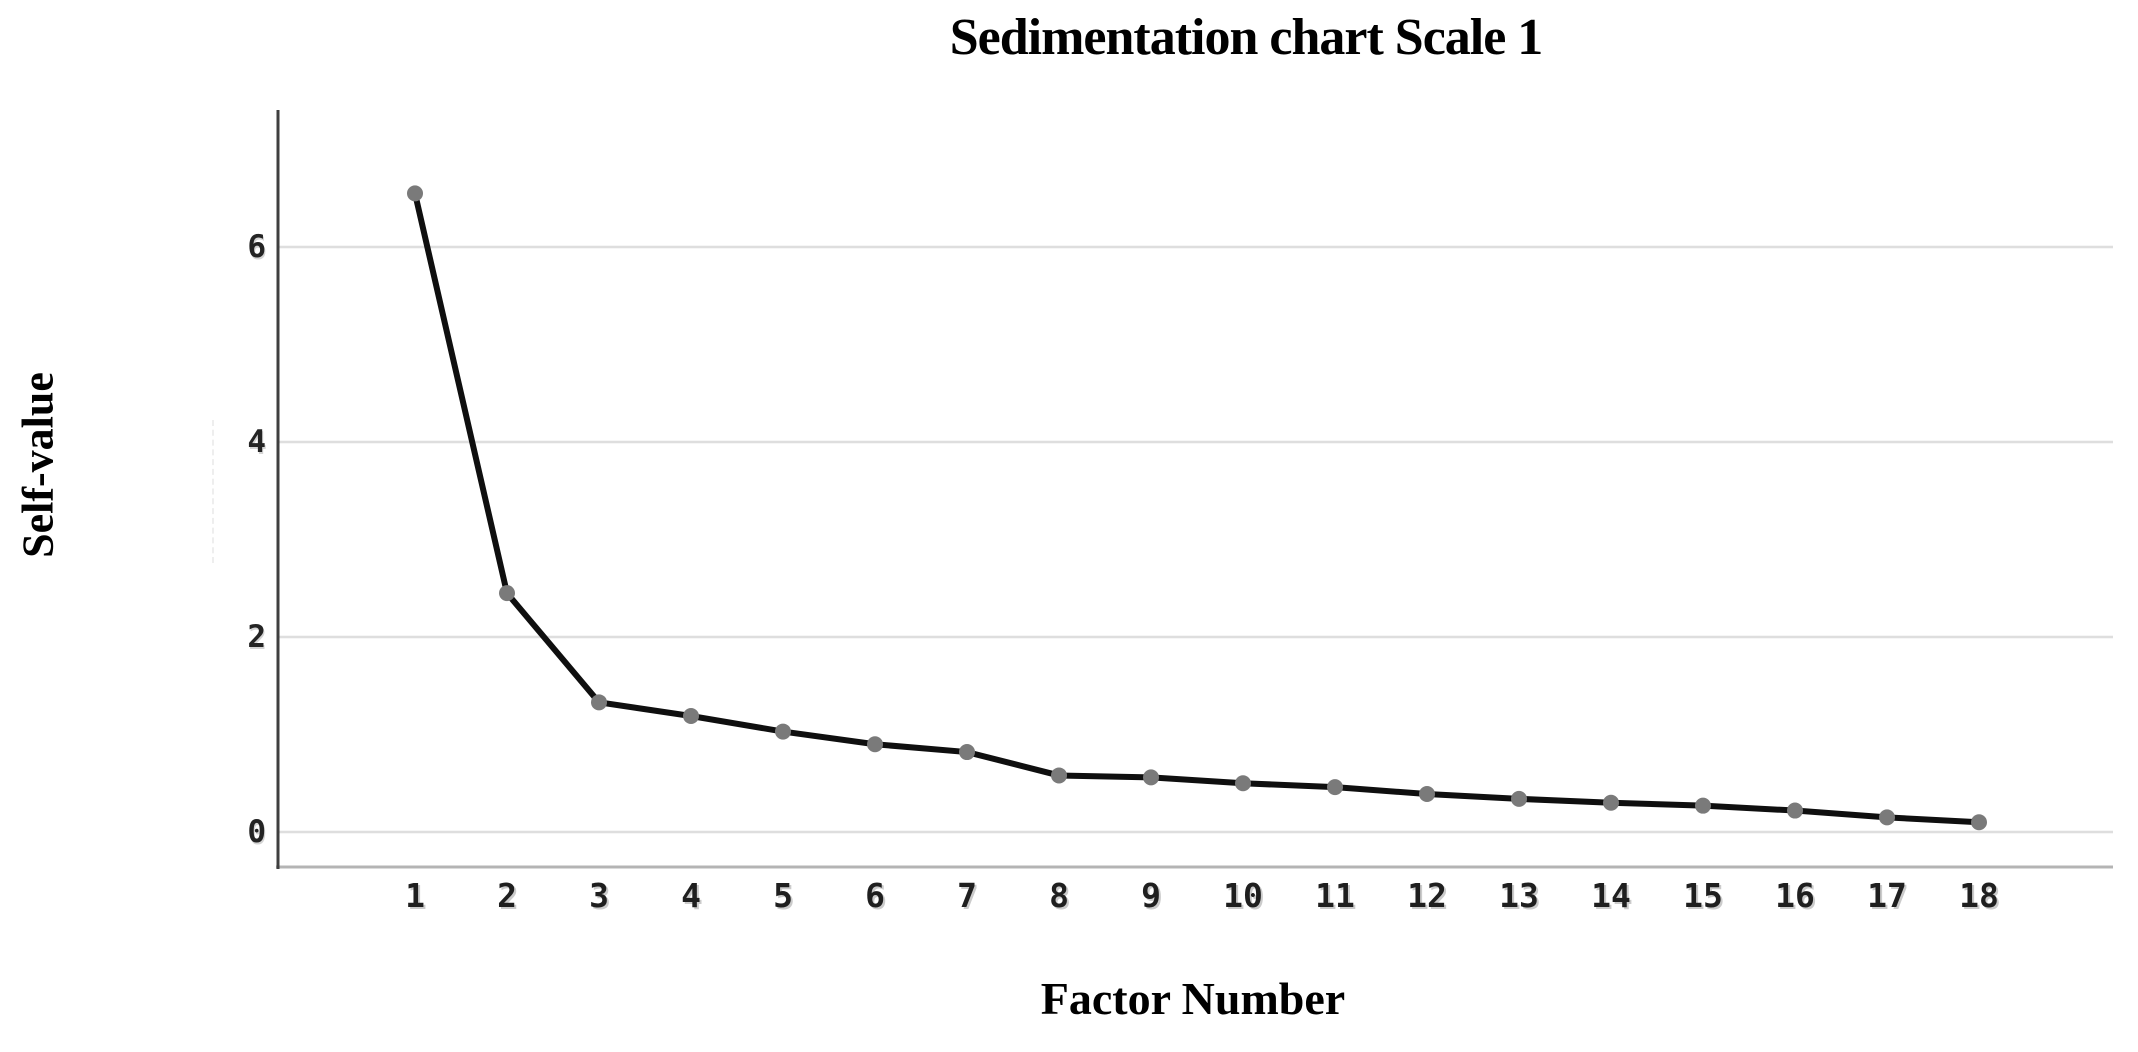 The height and width of the screenshot is (1052, 2138). Describe the element at coordinates (256, 832) in the screenshot. I see `y-tick-label-0: 0` at that location.